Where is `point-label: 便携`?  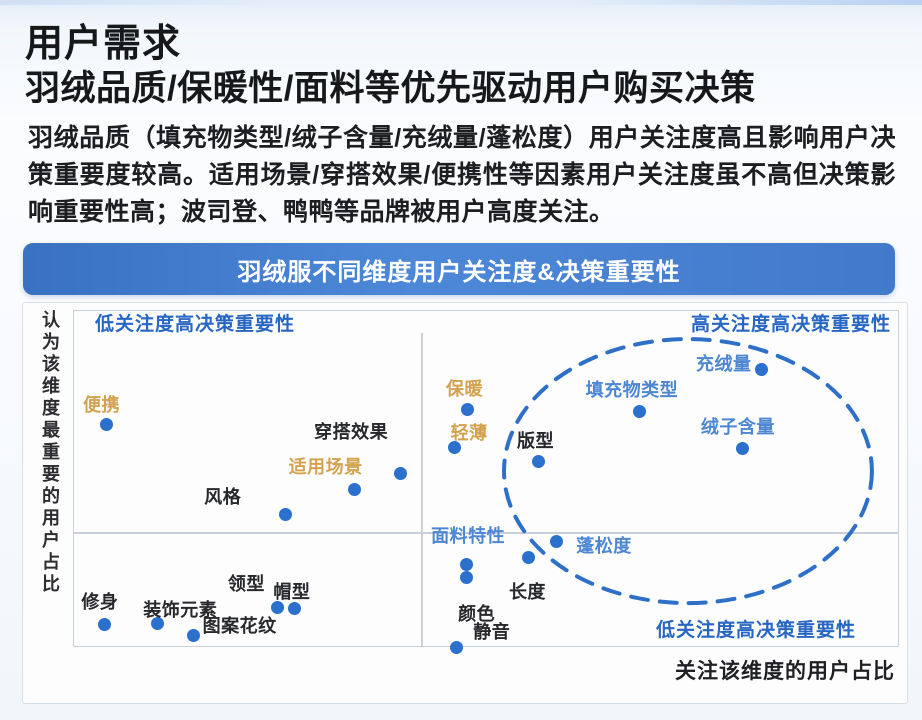
point-label: 便携 is located at coordinates (102, 404).